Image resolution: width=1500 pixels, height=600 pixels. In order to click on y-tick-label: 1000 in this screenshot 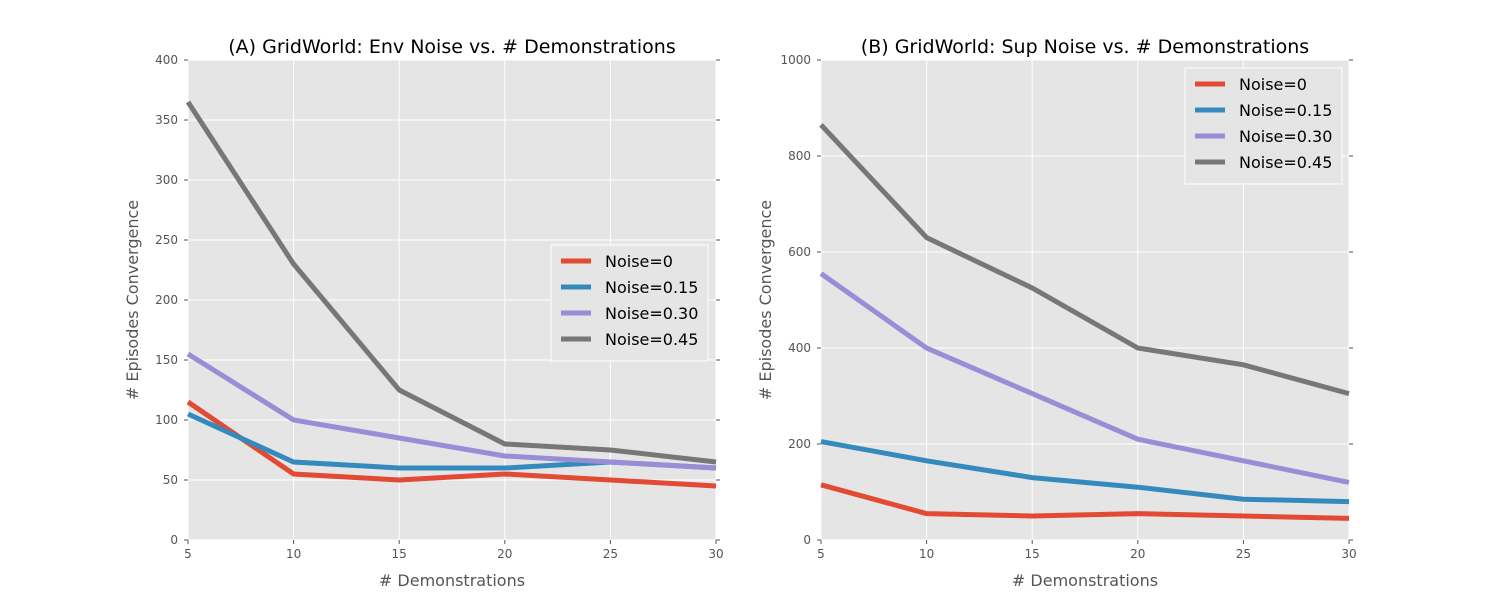, I will do `click(795, 60)`.